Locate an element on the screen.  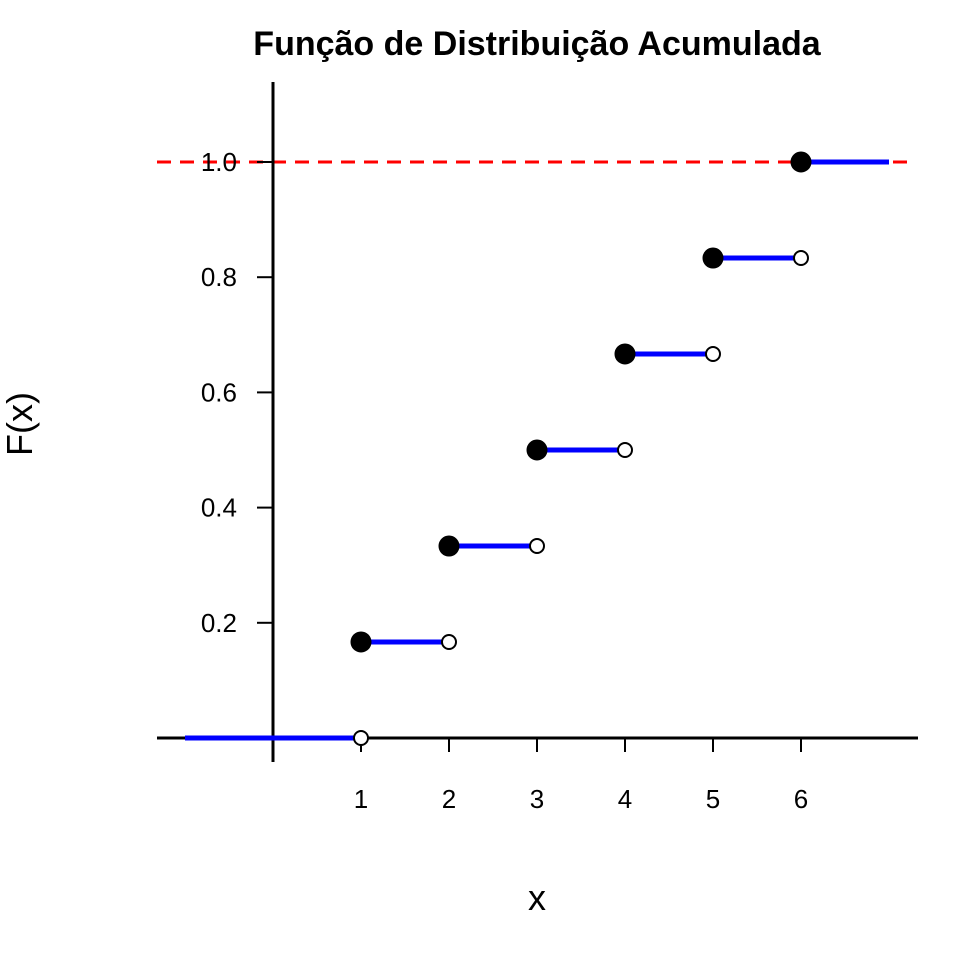
chart-title: Função de Distribuição Acumulada is located at coordinates (537, 44).